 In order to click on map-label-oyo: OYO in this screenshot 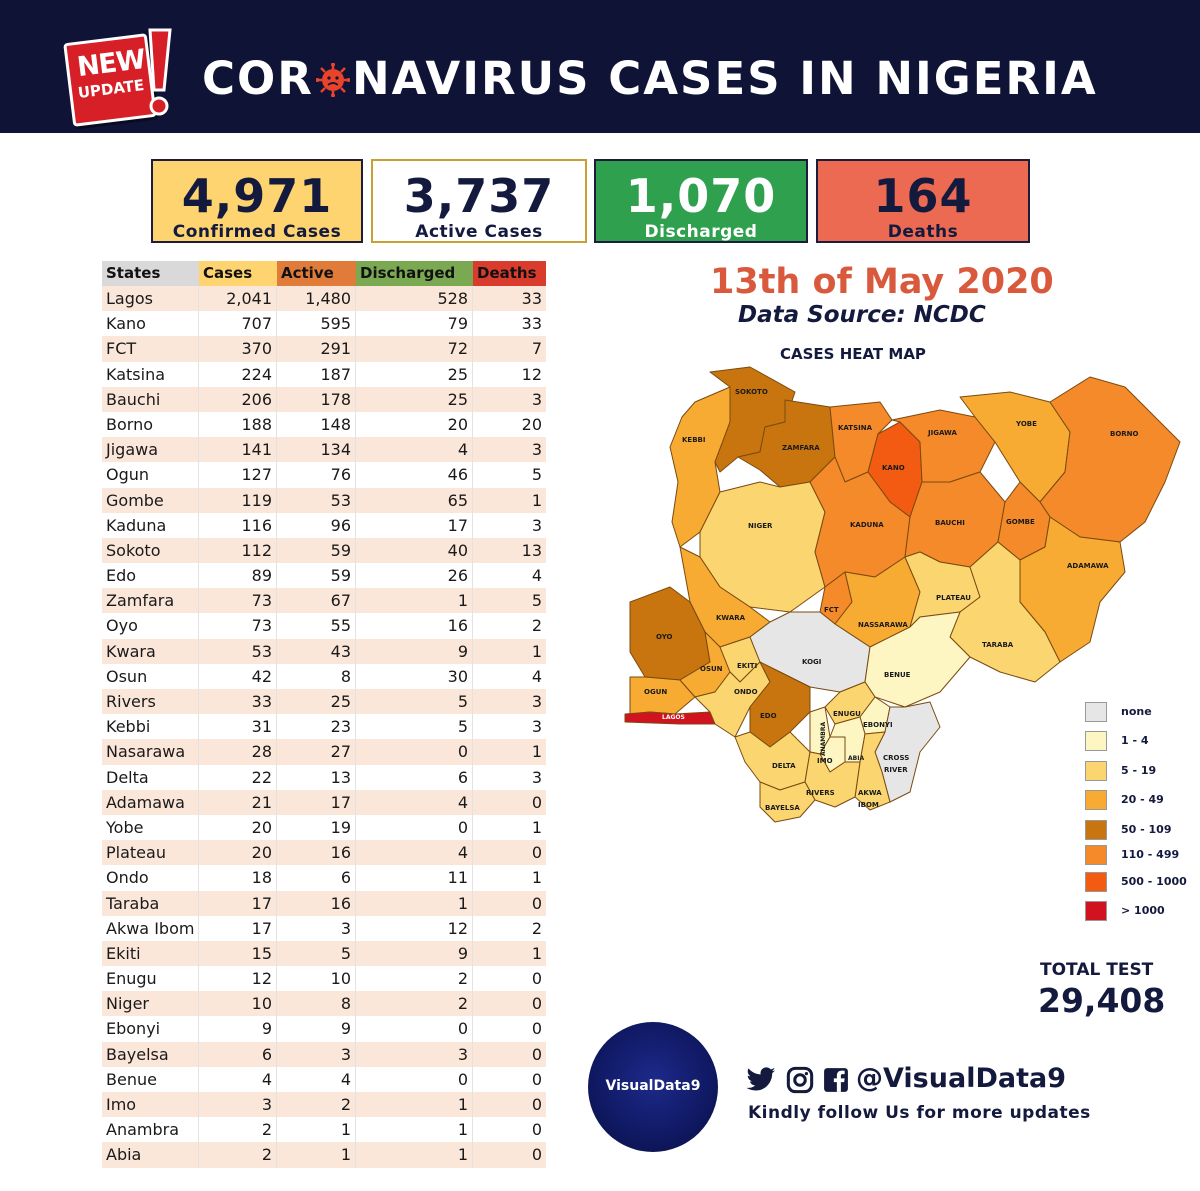, I will do `click(664, 637)`.